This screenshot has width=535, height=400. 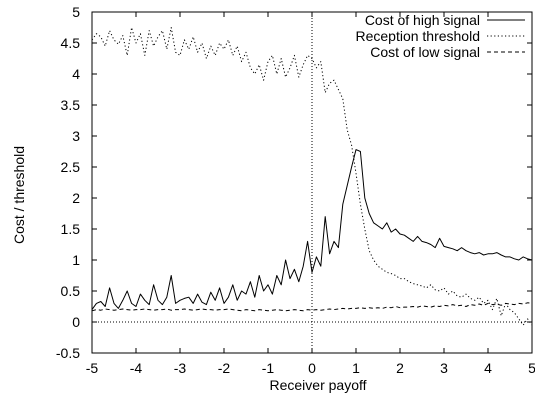 What do you see at coordinates (68, 353) in the screenshot?
I see `y-tick-label: -0.5` at bounding box center [68, 353].